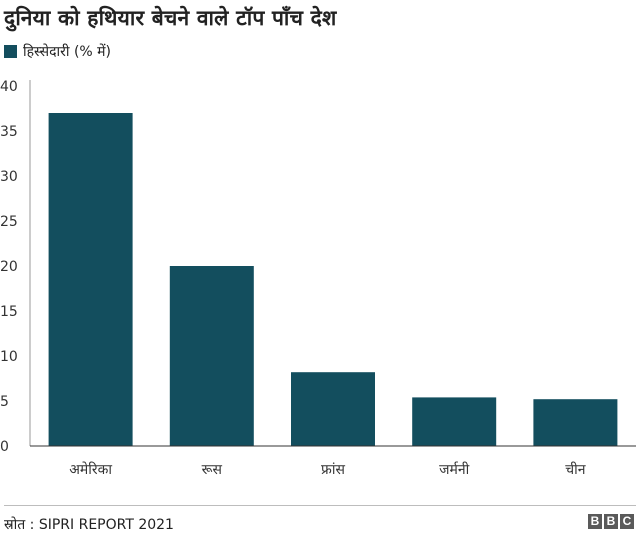 Image resolution: width=640 pixels, height=537 pixels. What do you see at coordinates (9, 357) in the screenshot?
I see `y-tick-label: 10` at bounding box center [9, 357].